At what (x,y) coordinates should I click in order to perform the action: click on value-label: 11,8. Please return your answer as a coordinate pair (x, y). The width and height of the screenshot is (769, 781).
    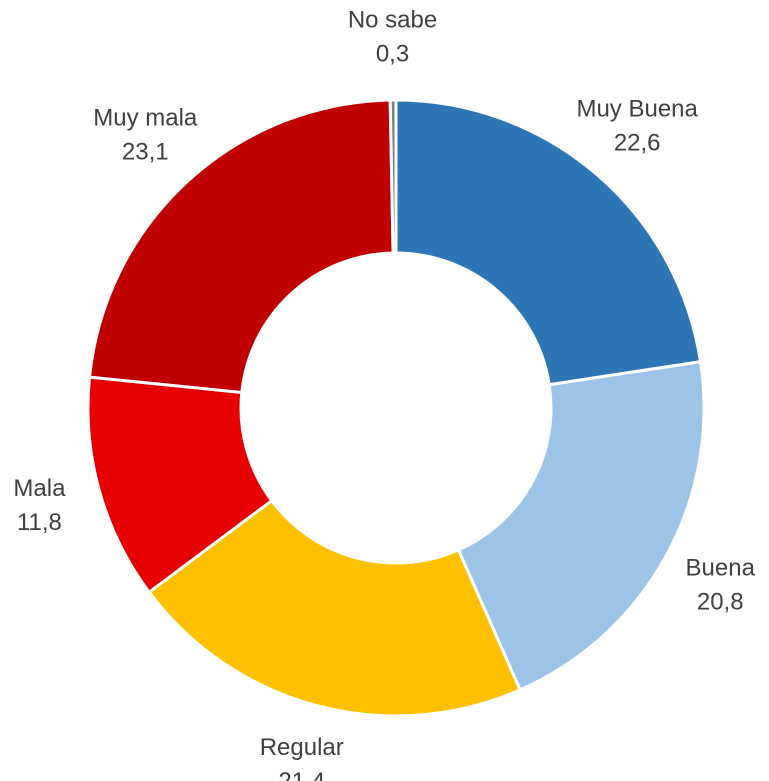
    Looking at the image, I should click on (39, 522).